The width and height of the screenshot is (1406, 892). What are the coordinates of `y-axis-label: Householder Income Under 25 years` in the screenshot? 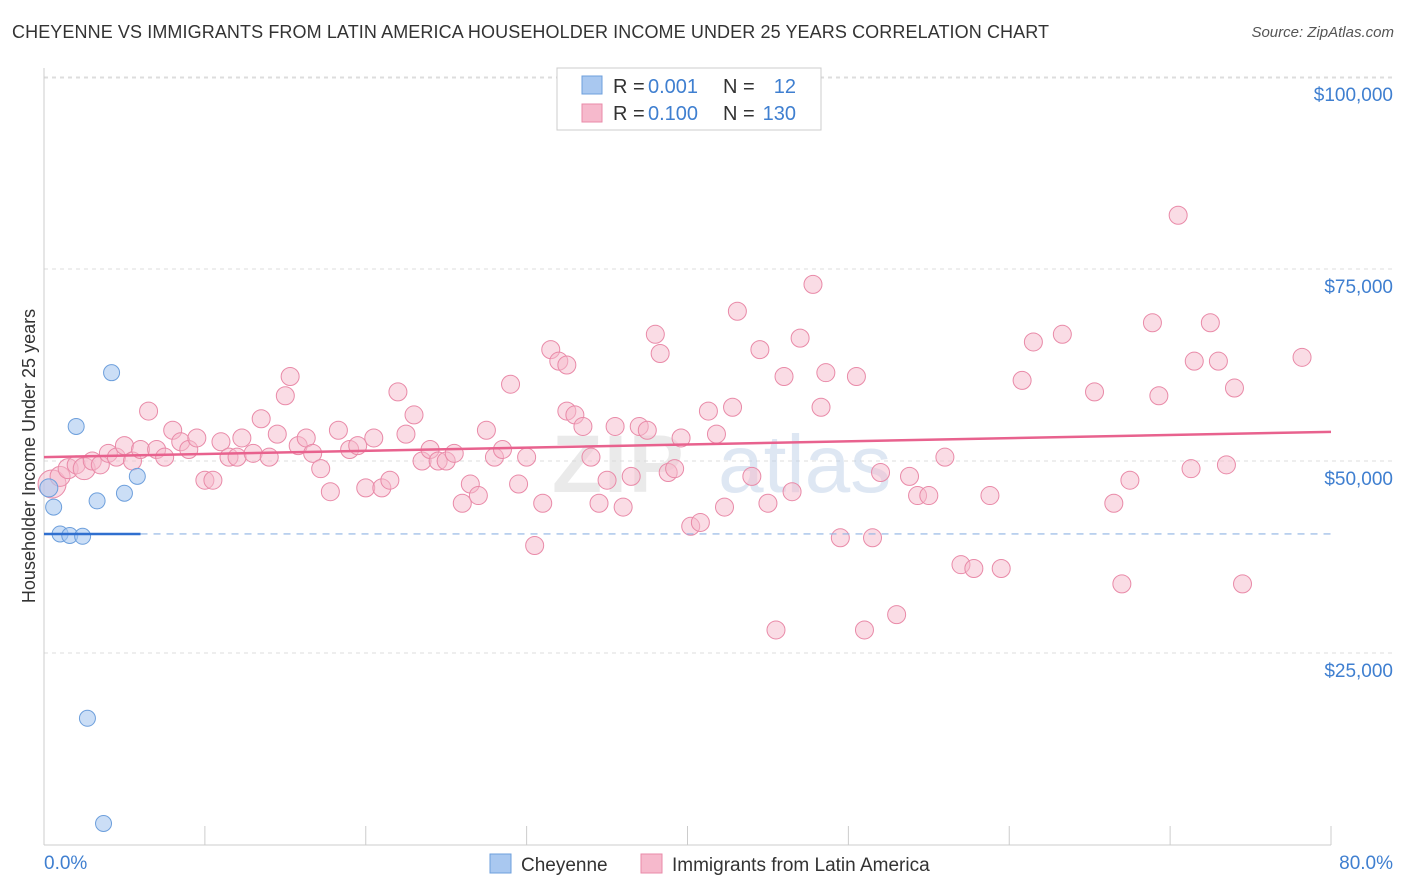 It's located at (29, 456).